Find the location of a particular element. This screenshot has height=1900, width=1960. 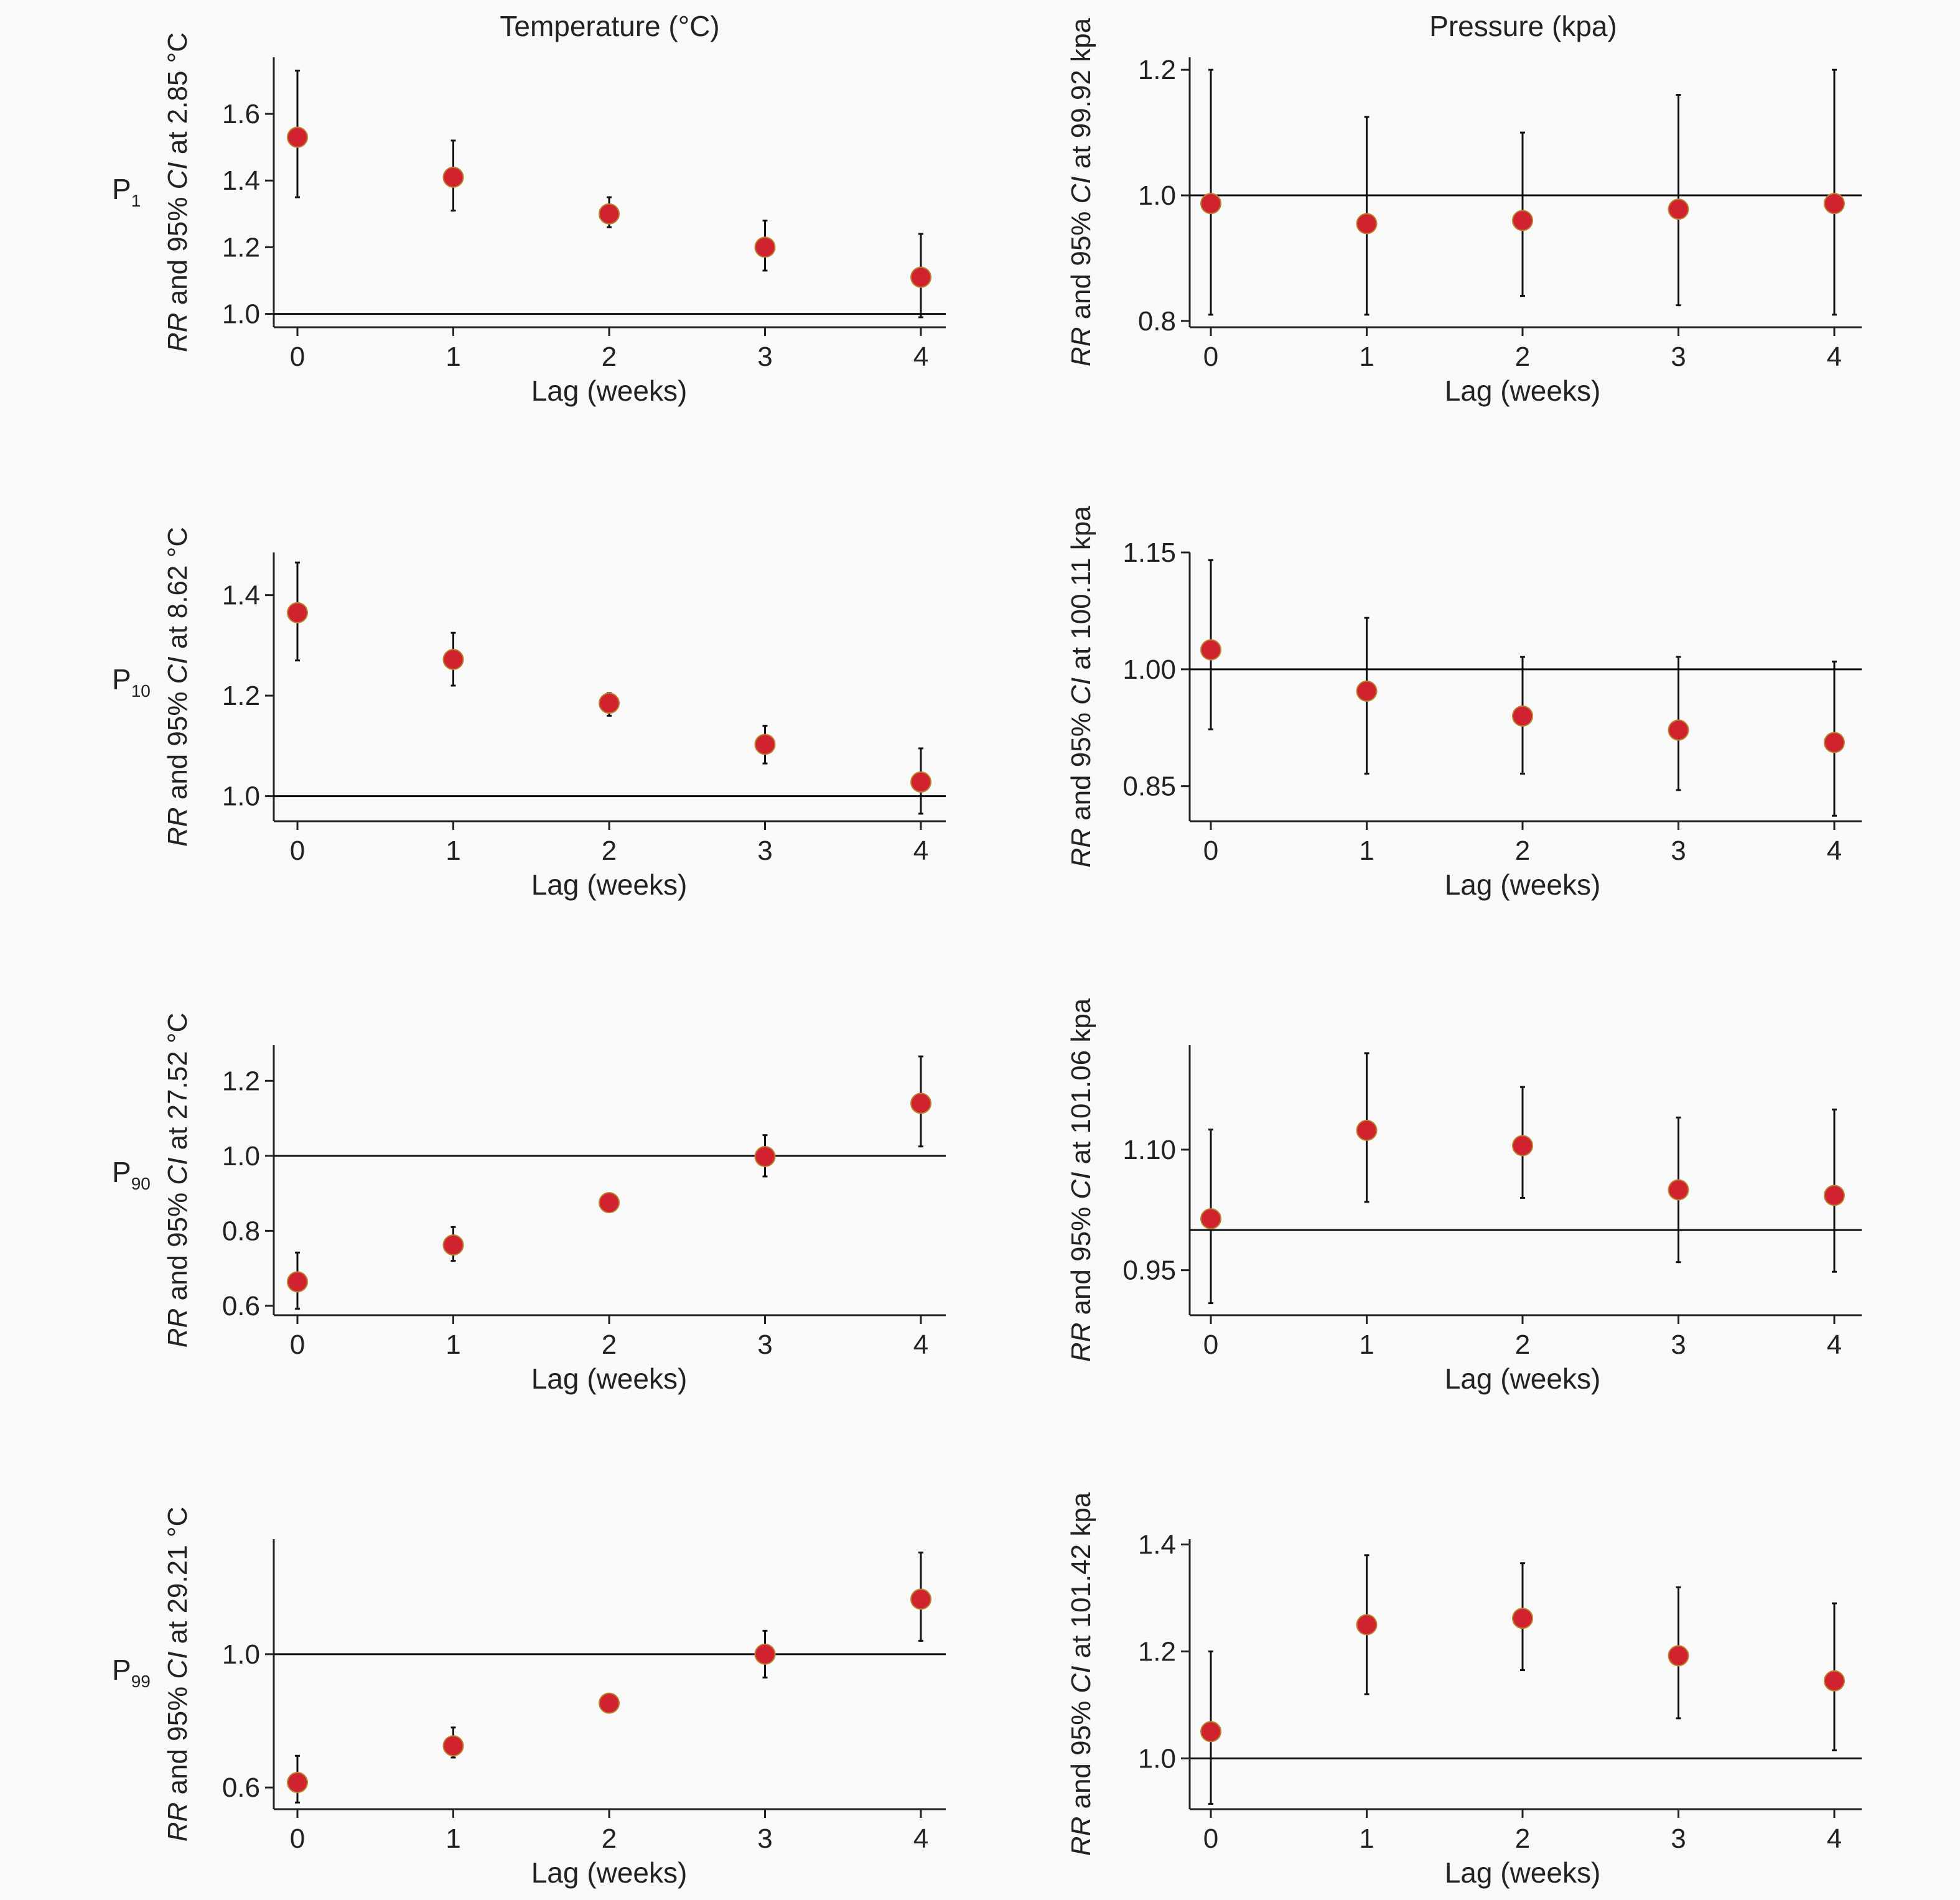

y-tick-label: 0.8 is located at coordinates (241, 1231).